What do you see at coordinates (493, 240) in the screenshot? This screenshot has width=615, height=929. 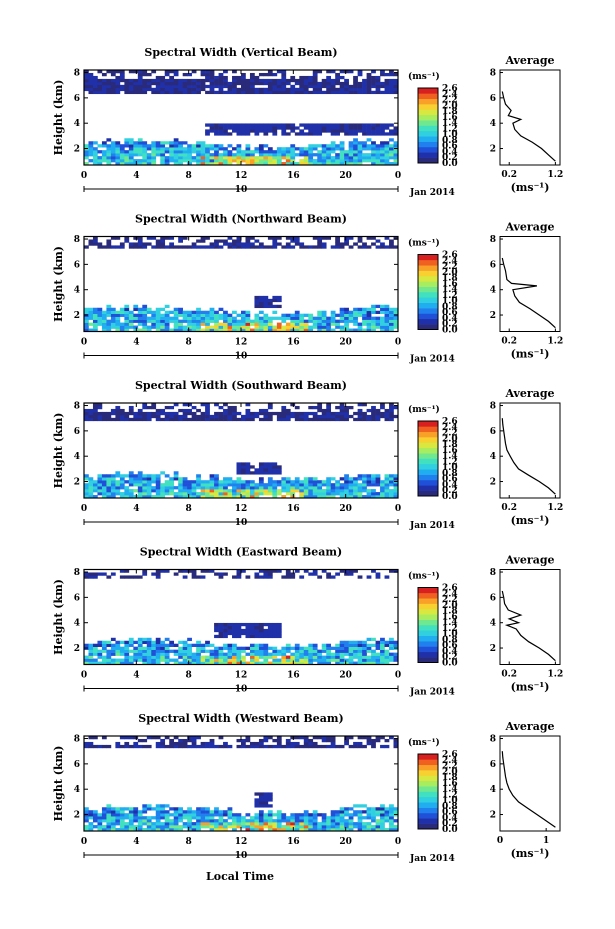 I see `average-y-tick-label: 8` at bounding box center [493, 240].